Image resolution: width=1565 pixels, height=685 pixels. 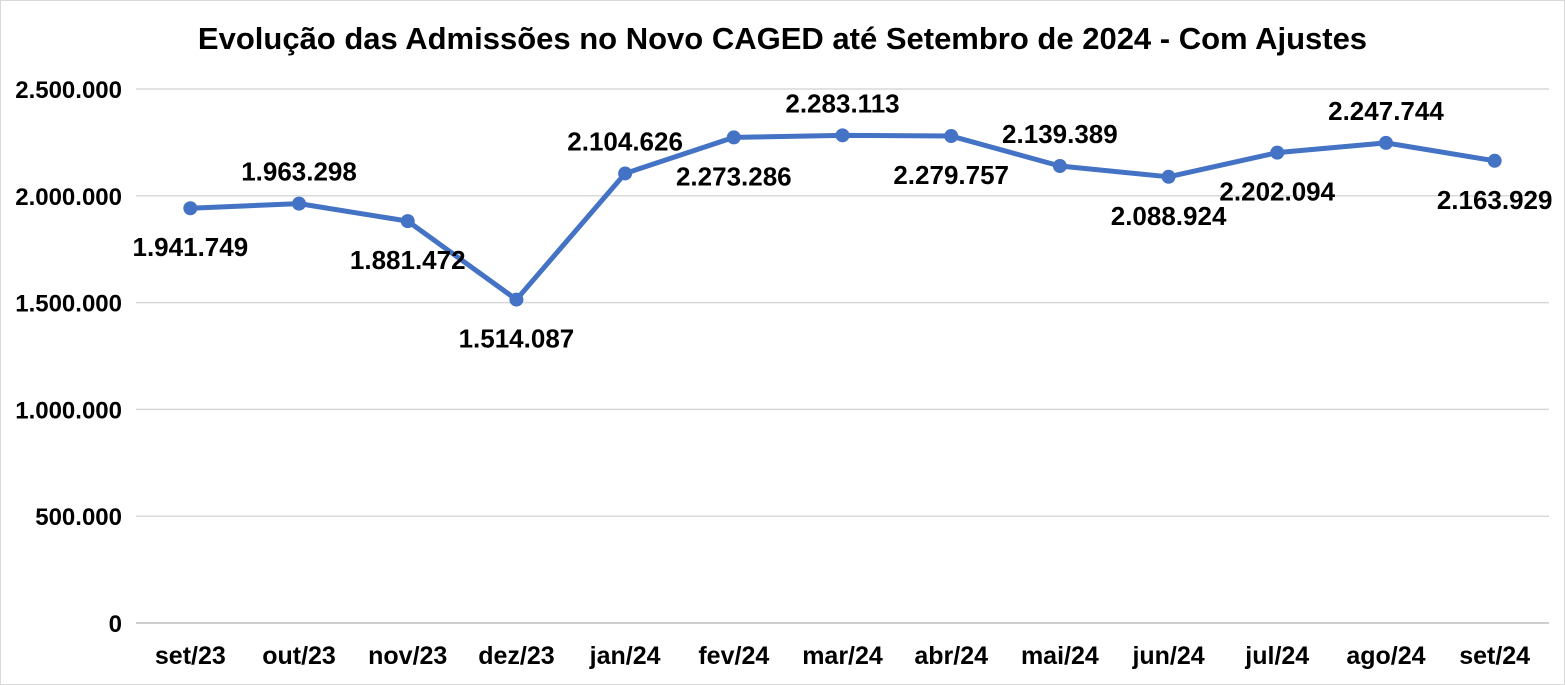 I want to click on x-axis-label: jul/24, so click(x=1276, y=656).